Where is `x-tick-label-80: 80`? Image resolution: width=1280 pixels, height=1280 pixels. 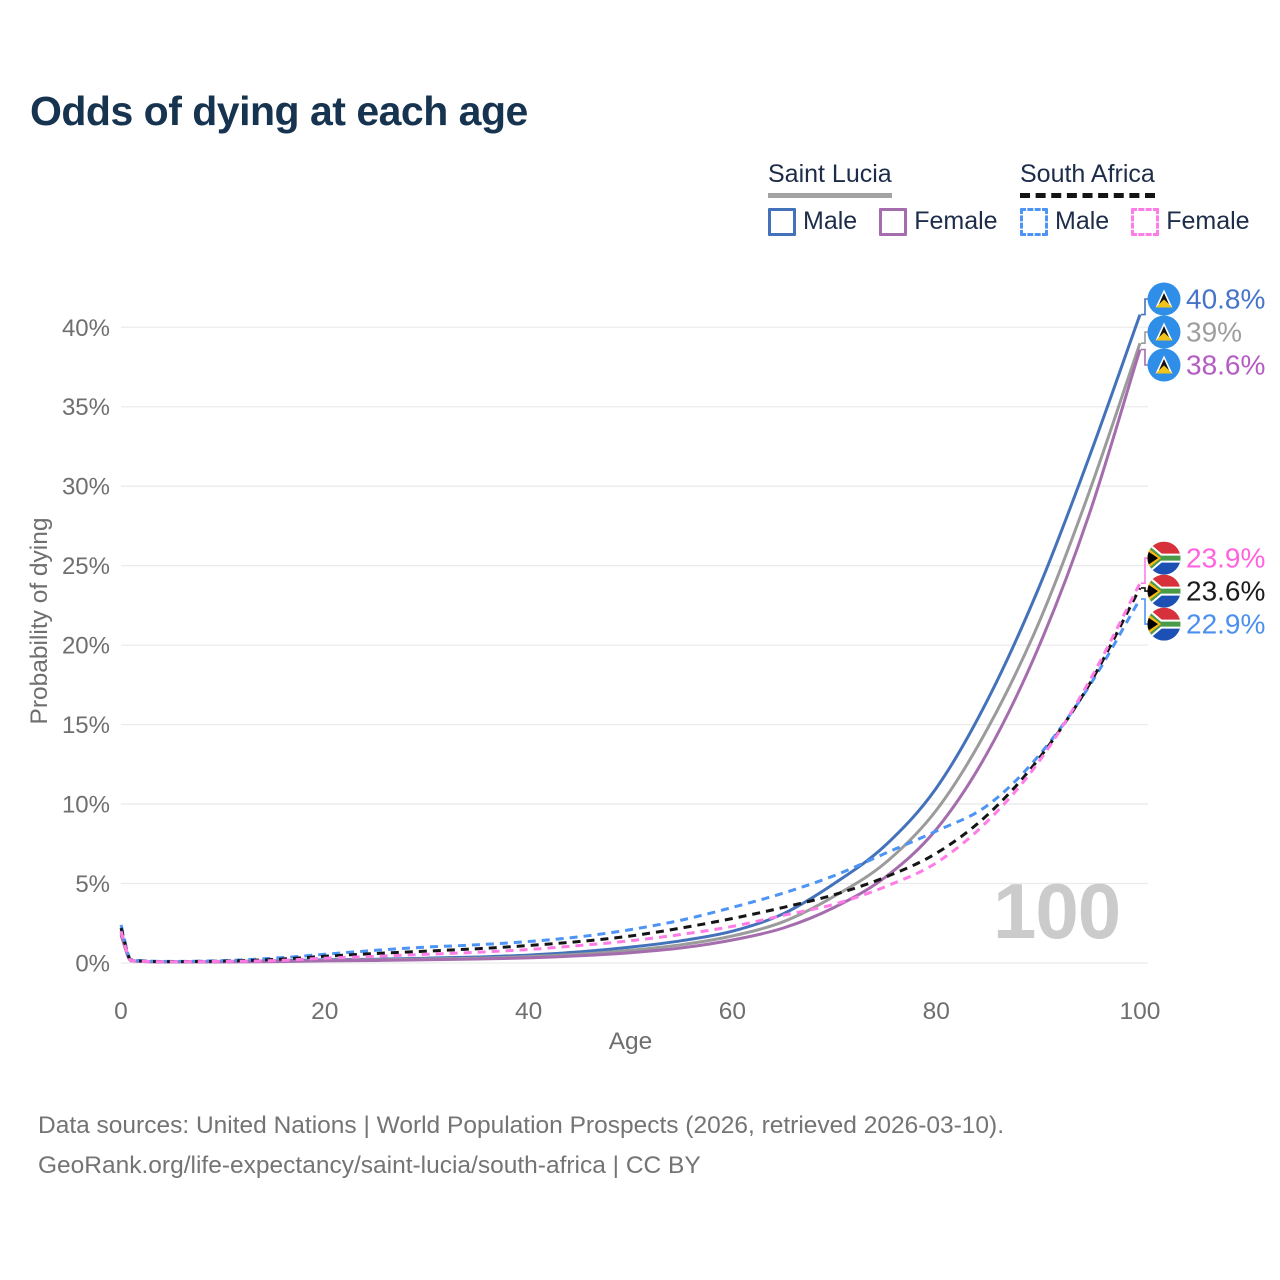
x-tick-label-80: 80 is located at coordinates (936, 1011).